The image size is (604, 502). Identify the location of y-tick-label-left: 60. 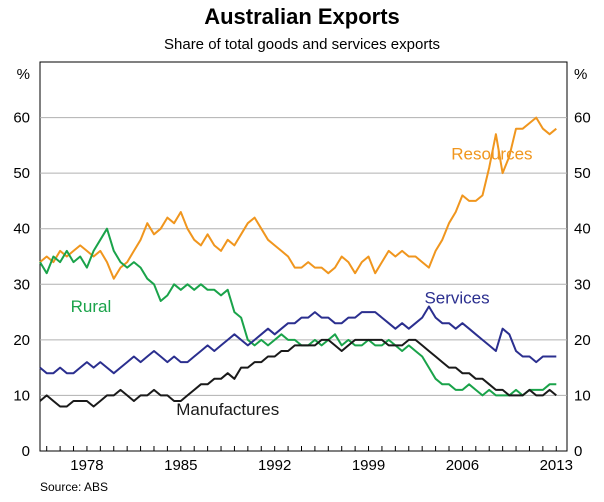
(21, 118).